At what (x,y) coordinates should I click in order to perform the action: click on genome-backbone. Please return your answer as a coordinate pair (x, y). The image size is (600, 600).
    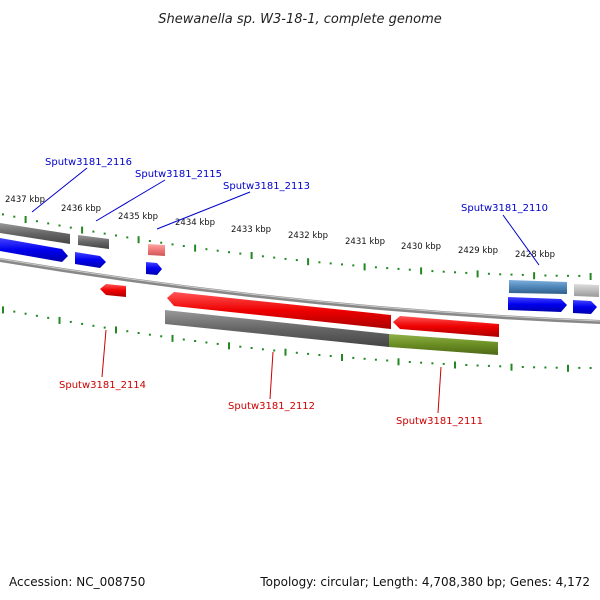
    Looking at the image, I should click on (300, 291).